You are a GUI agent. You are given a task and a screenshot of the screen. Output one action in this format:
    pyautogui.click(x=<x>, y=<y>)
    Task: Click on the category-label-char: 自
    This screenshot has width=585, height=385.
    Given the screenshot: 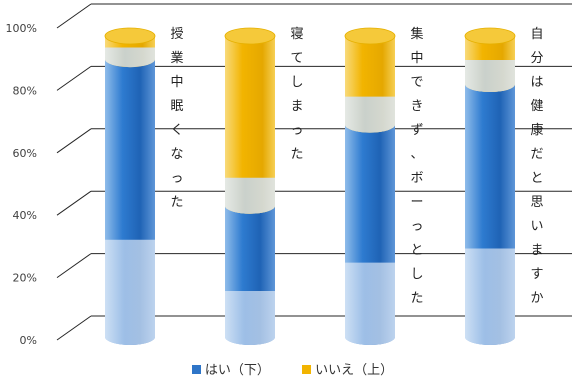 What is the action you would take?
    pyautogui.click(x=536, y=34)
    